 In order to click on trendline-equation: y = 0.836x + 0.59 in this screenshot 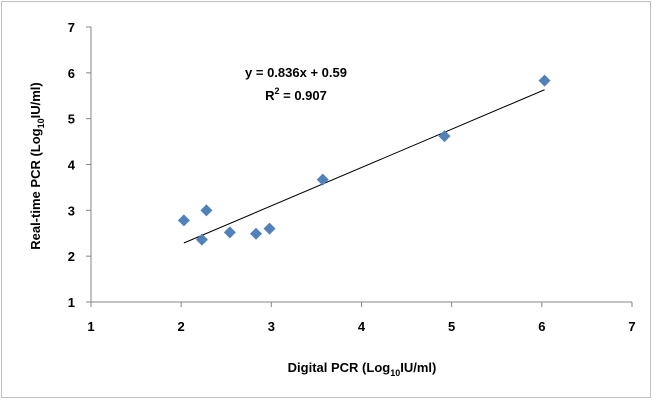, I will do `click(296, 72)`.